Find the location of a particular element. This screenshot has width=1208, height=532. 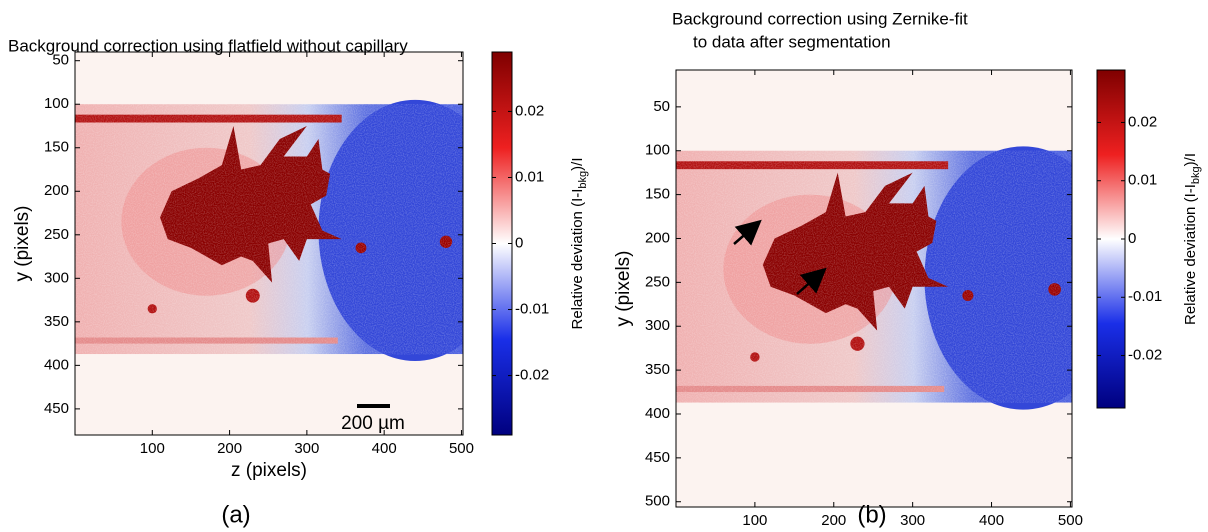

arrows is located at coordinates (780, 257).